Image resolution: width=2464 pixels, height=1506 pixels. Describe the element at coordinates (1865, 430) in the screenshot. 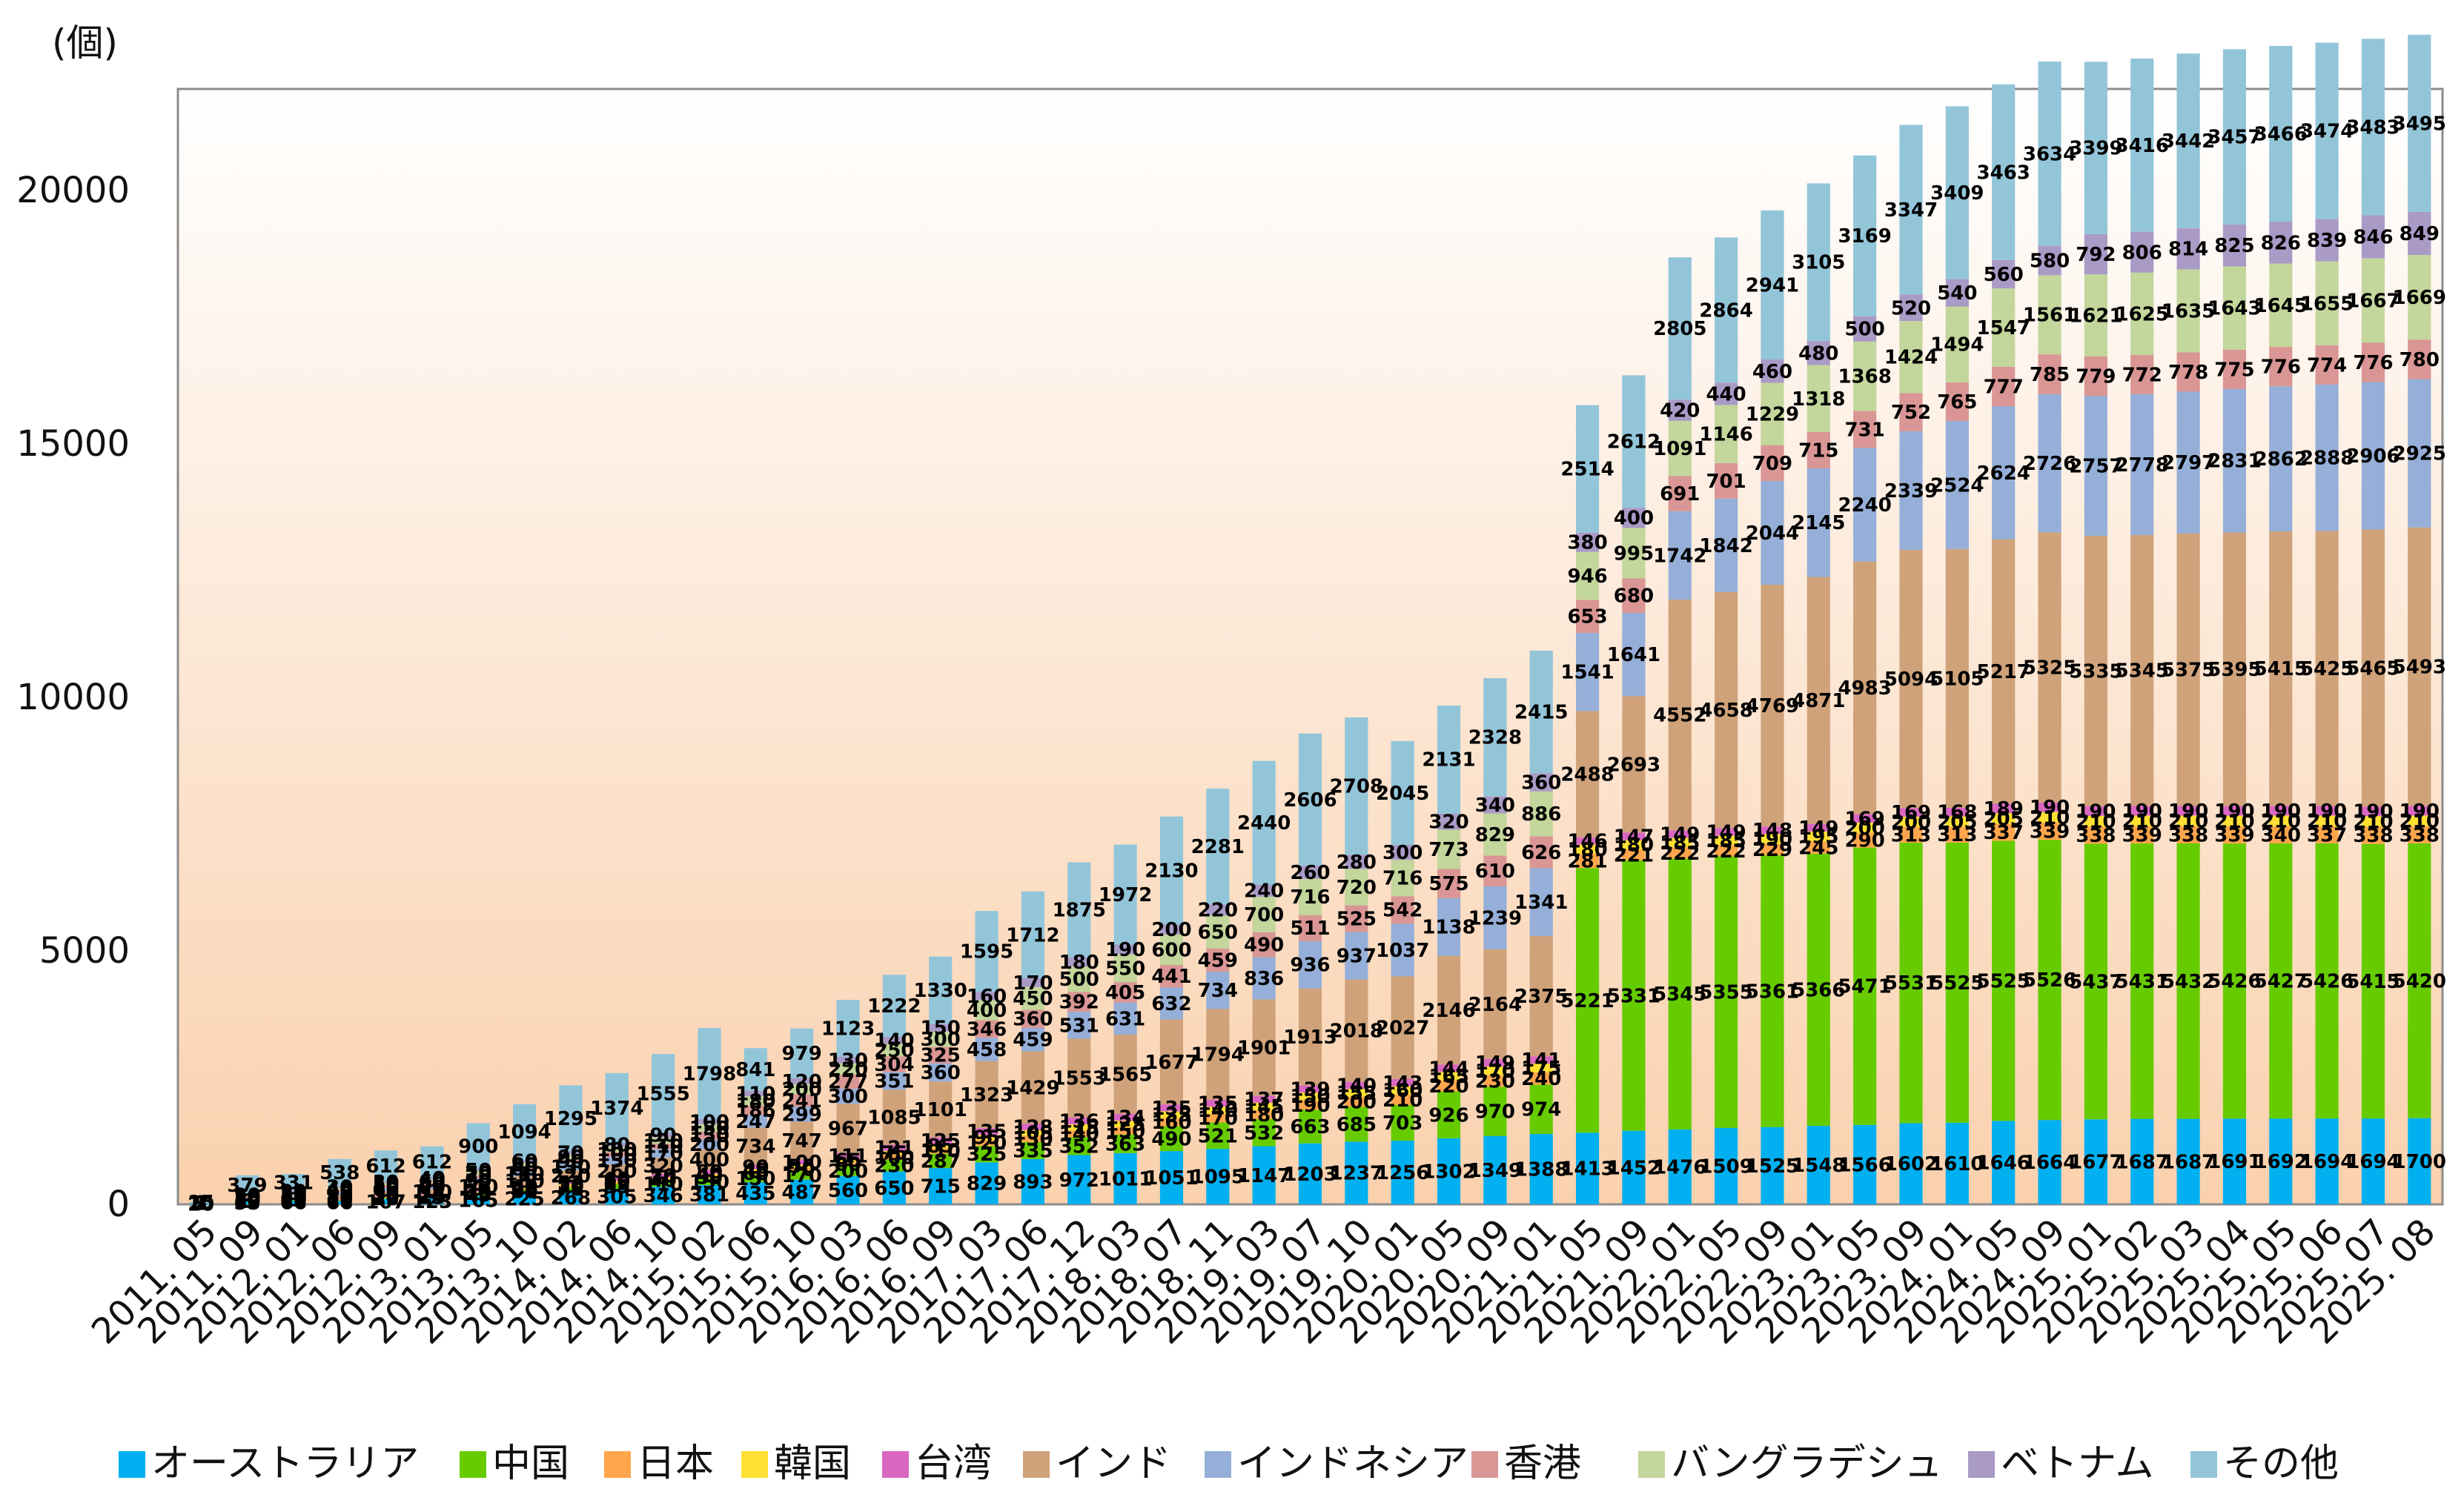

I see `data-label: 731` at that location.